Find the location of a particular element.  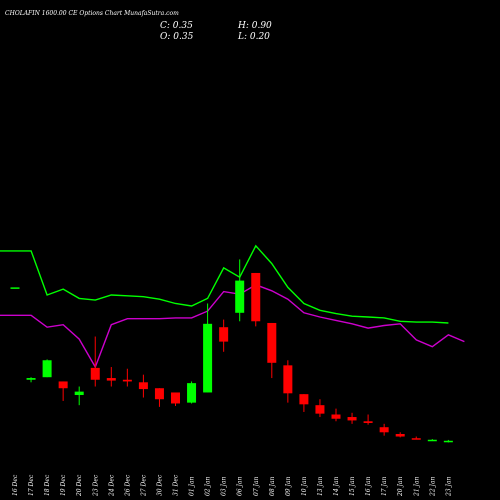

candle-30-dec is located at coordinates (159, 397).